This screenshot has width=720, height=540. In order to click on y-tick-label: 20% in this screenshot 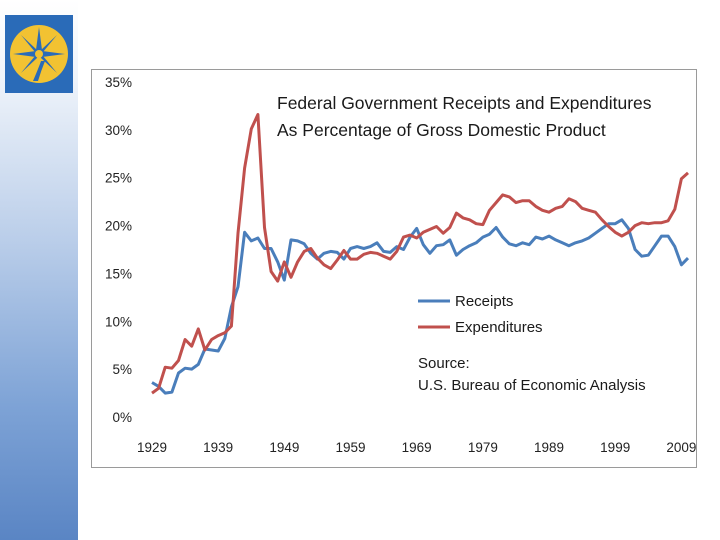, I will do `click(118, 226)`.